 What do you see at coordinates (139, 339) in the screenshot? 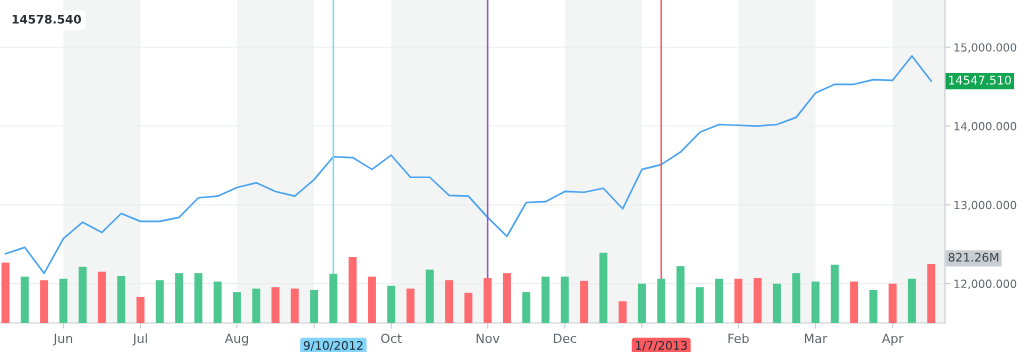
I see `x-tick-label: Jul` at bounding box center [139, 339].